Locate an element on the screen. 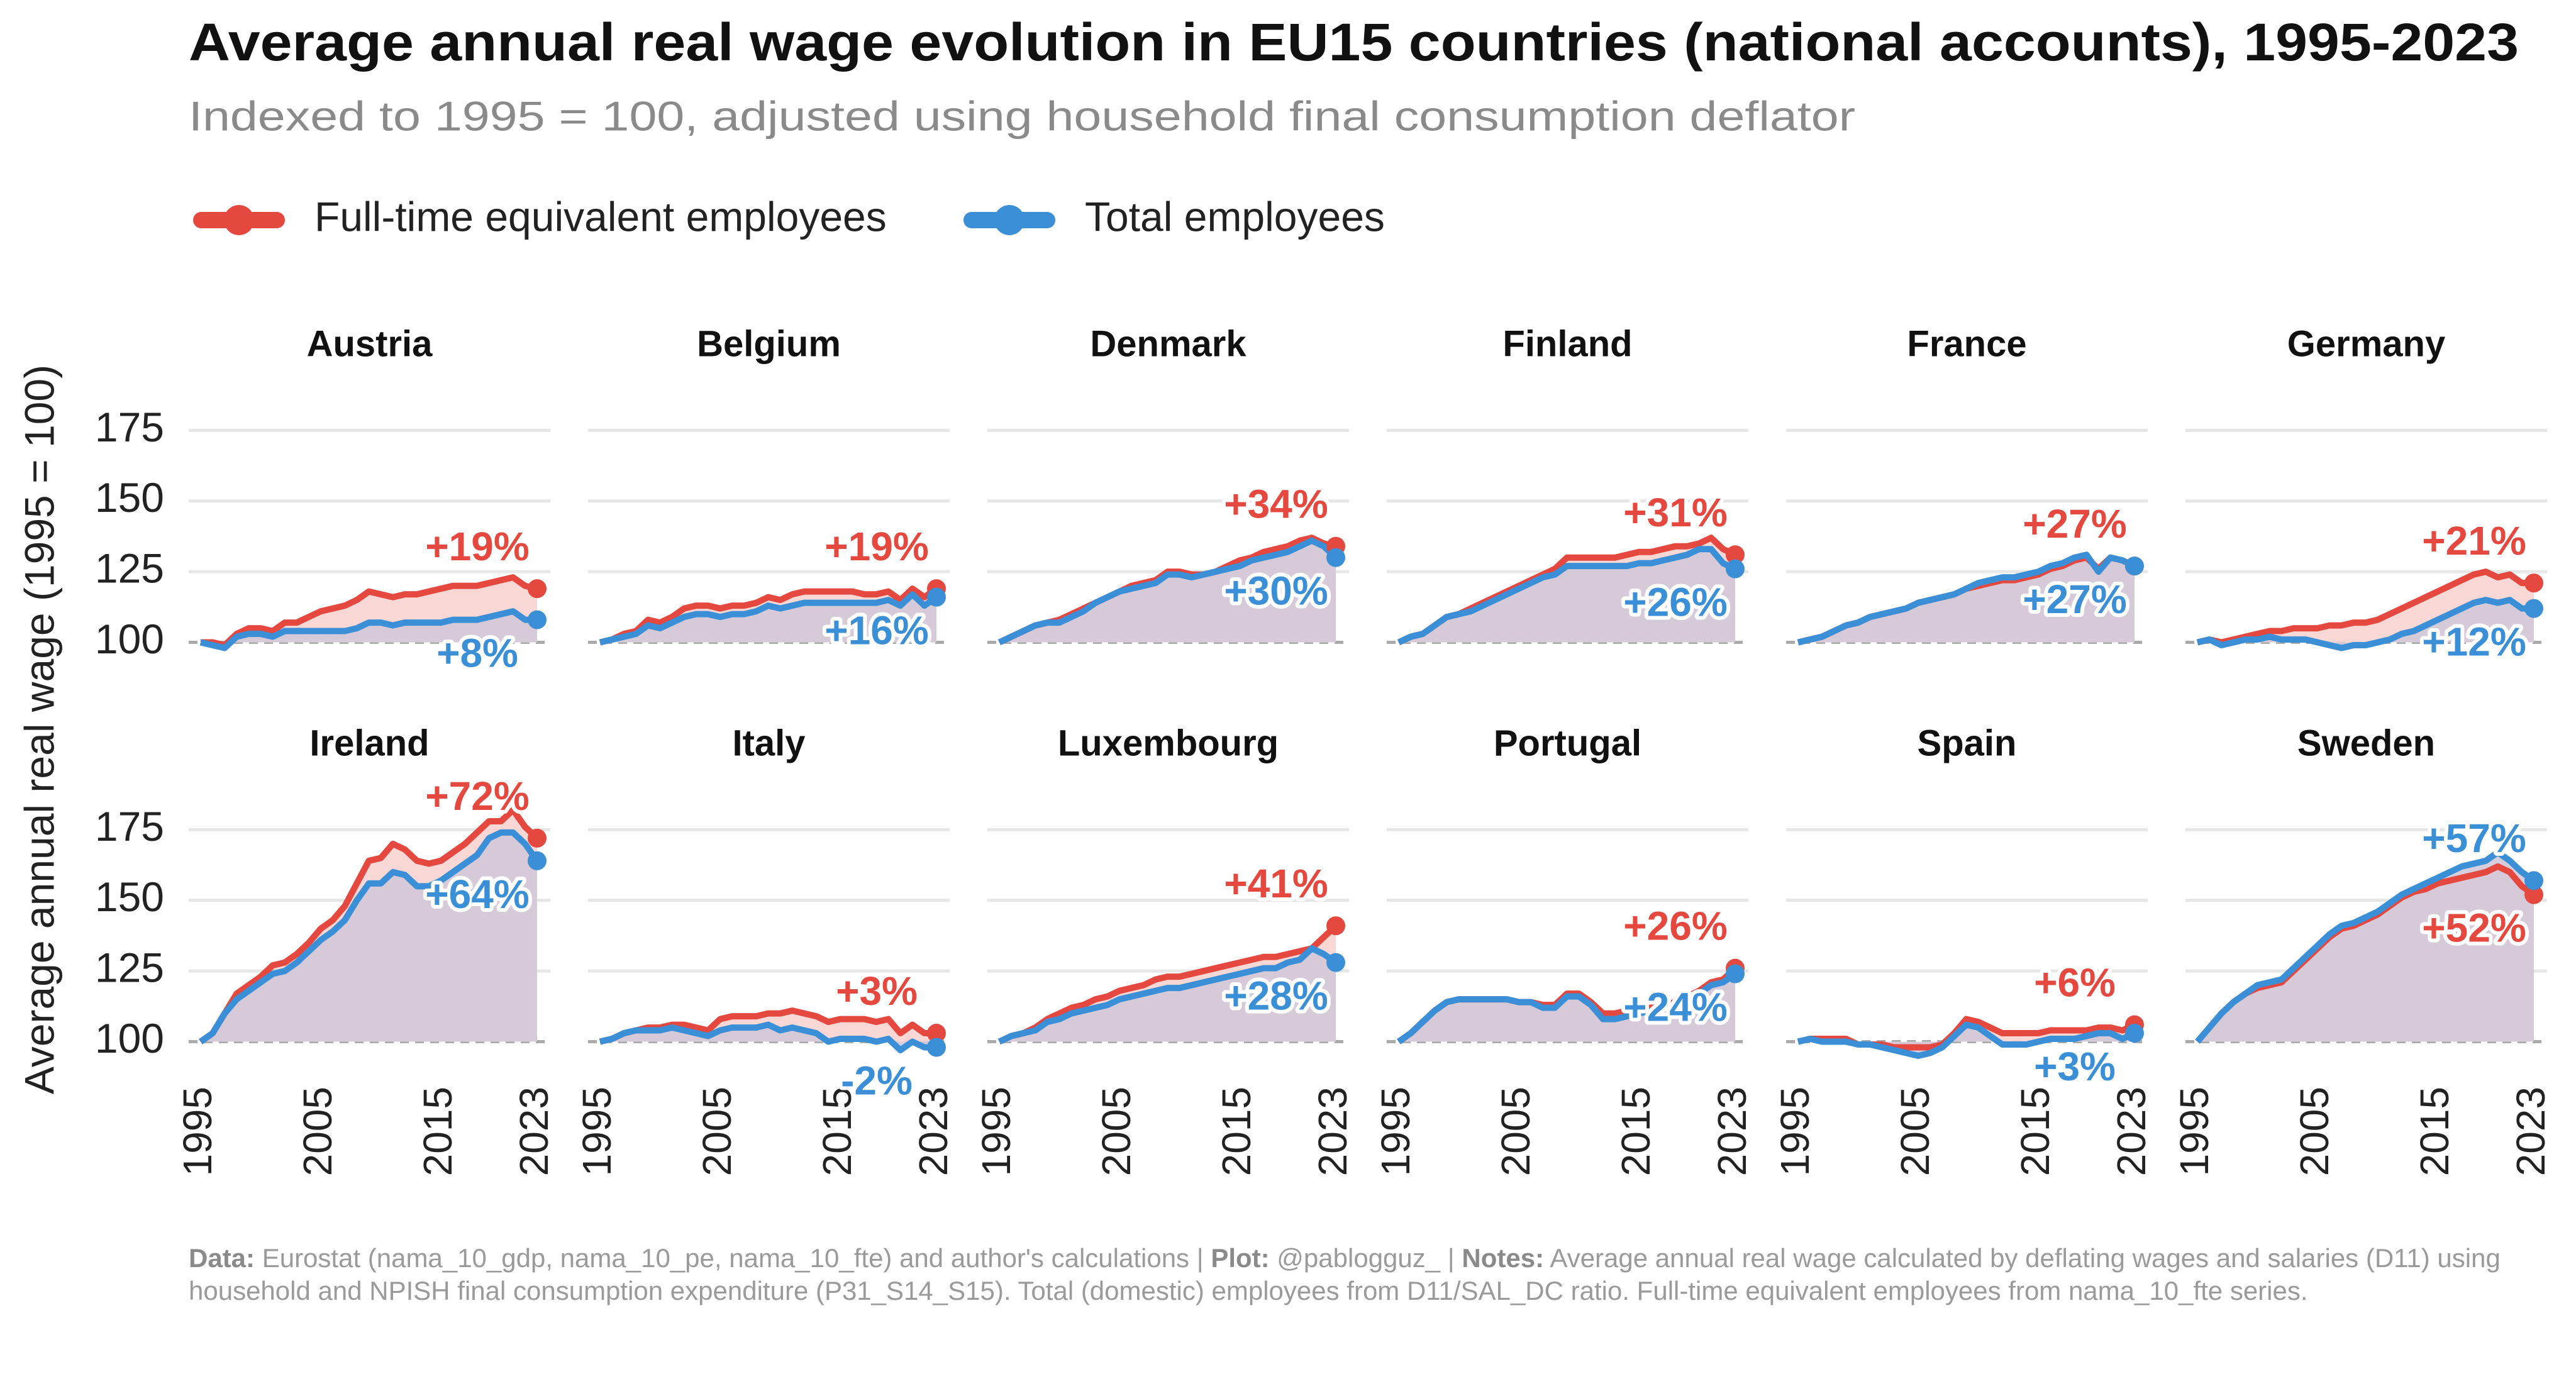  end-label: -2% is located at coordinates (877, 1080).